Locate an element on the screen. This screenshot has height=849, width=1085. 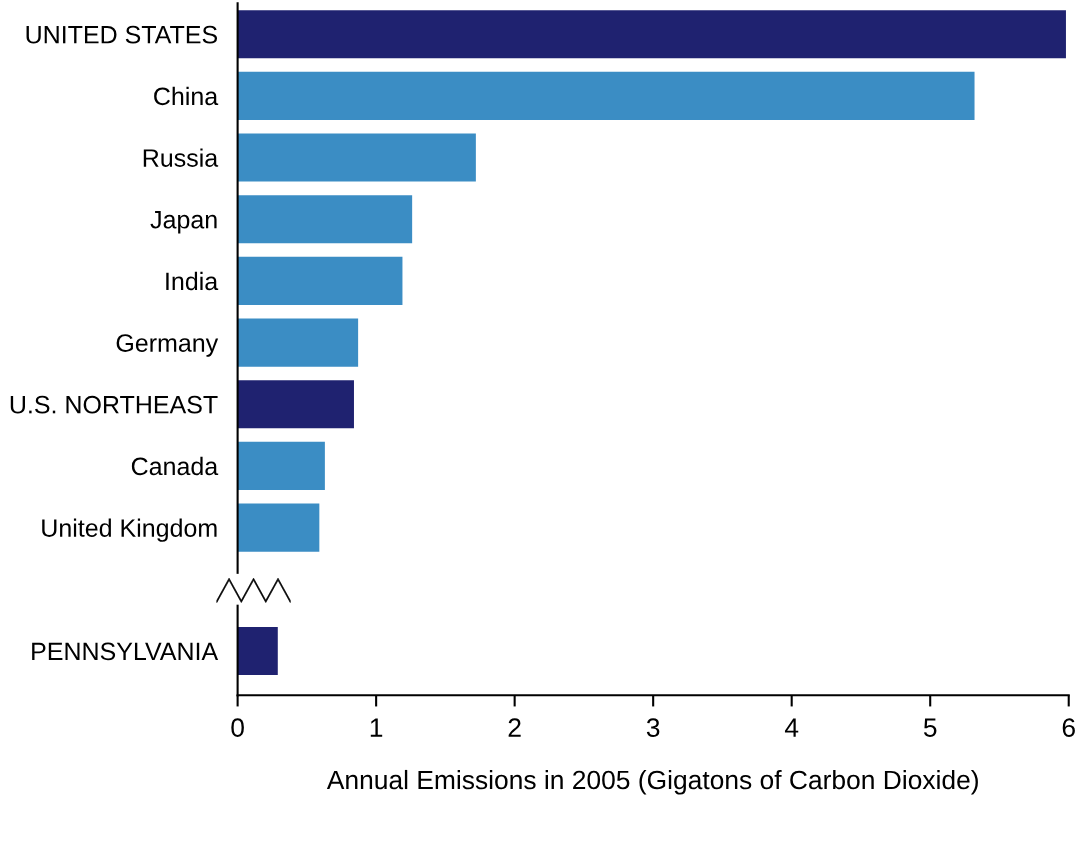
y-tick-label: Russia is located at coordinates (181, 157).